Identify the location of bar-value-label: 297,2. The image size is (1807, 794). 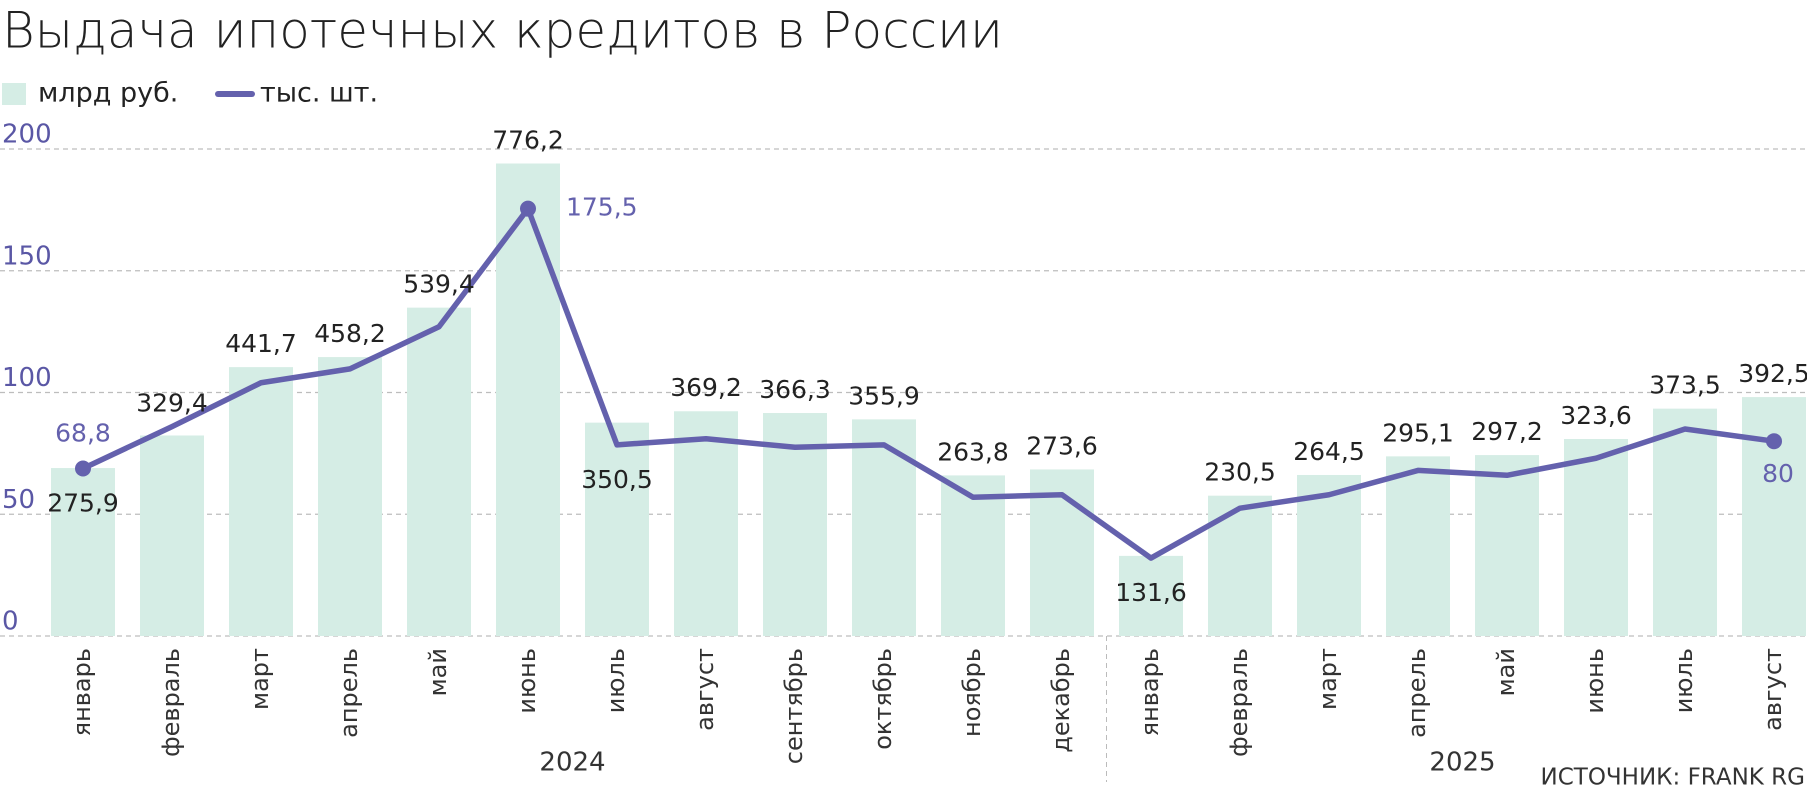
(1507, 431).